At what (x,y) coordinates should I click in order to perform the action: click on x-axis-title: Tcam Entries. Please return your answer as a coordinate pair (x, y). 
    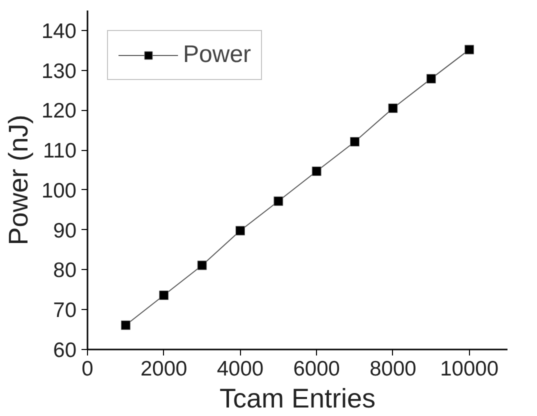
    Looking at the image, I should click on (297, 399).